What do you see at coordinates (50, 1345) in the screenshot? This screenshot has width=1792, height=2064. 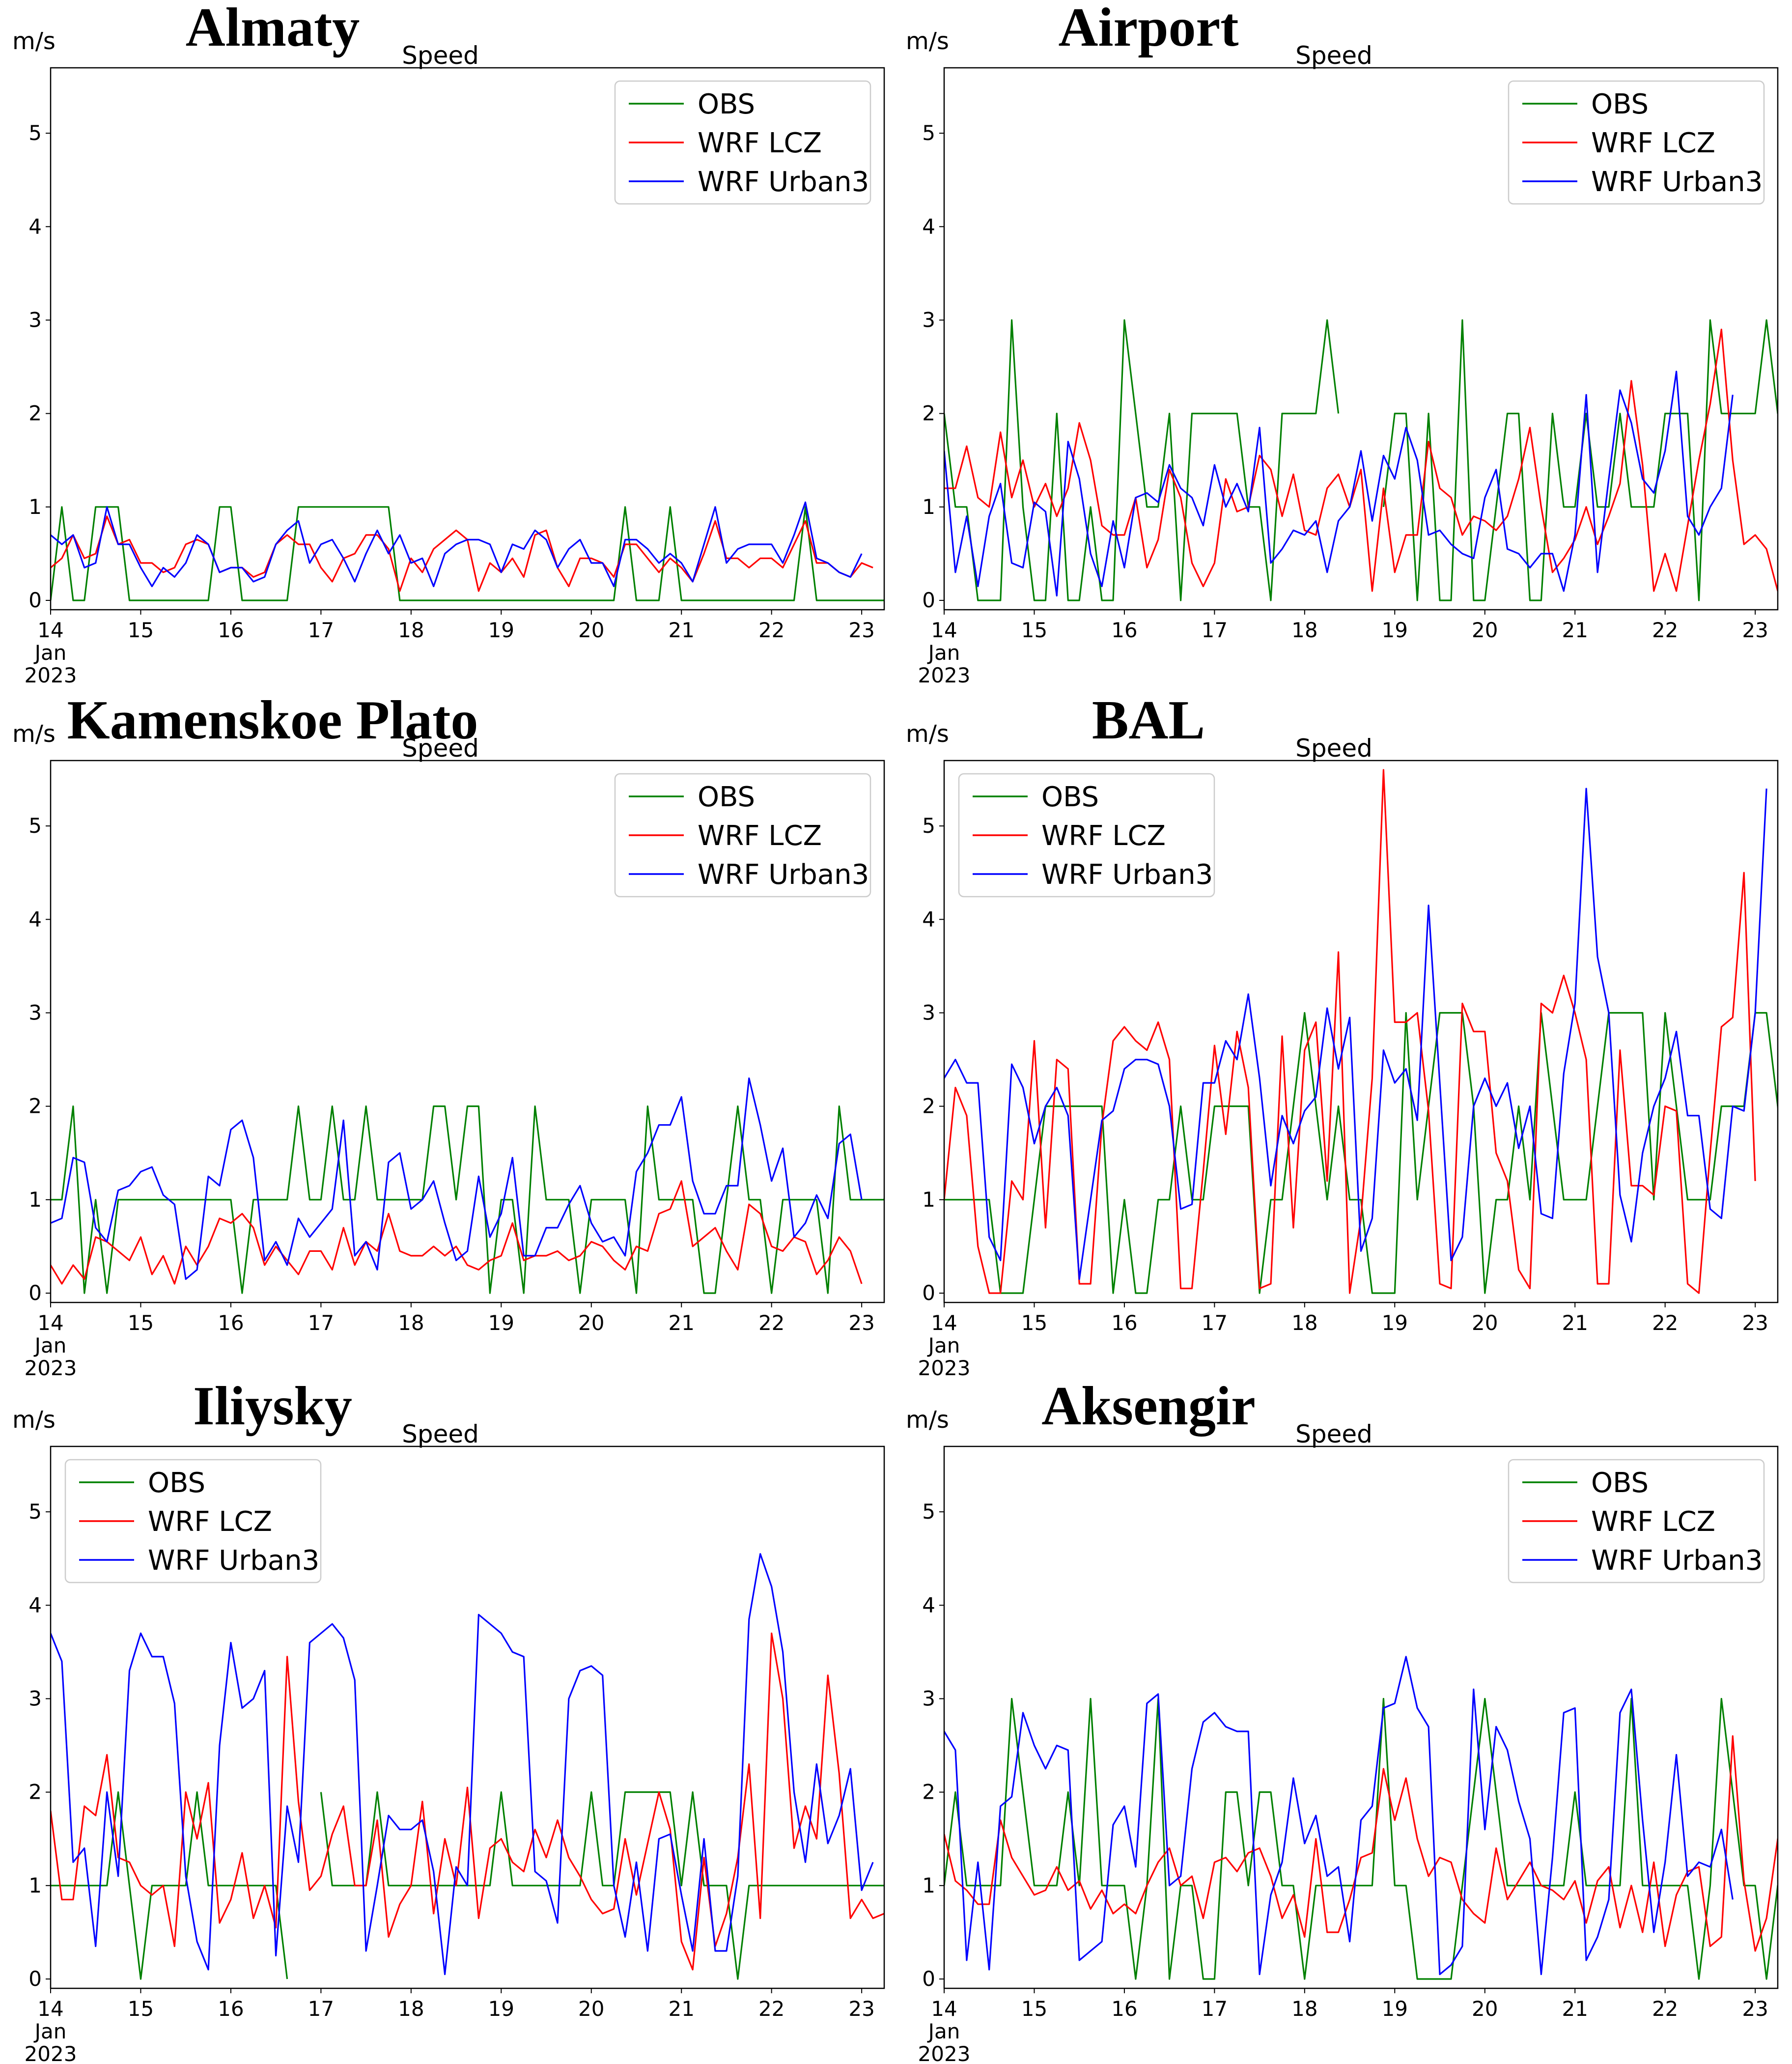 I see `x-tick-sublabel: Jan` at bounding box center [50, 1345].